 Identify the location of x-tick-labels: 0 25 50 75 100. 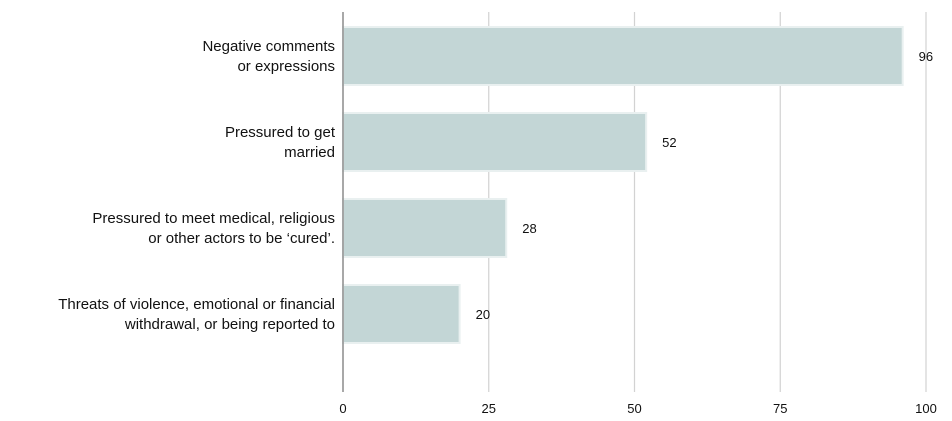
(637, 408).